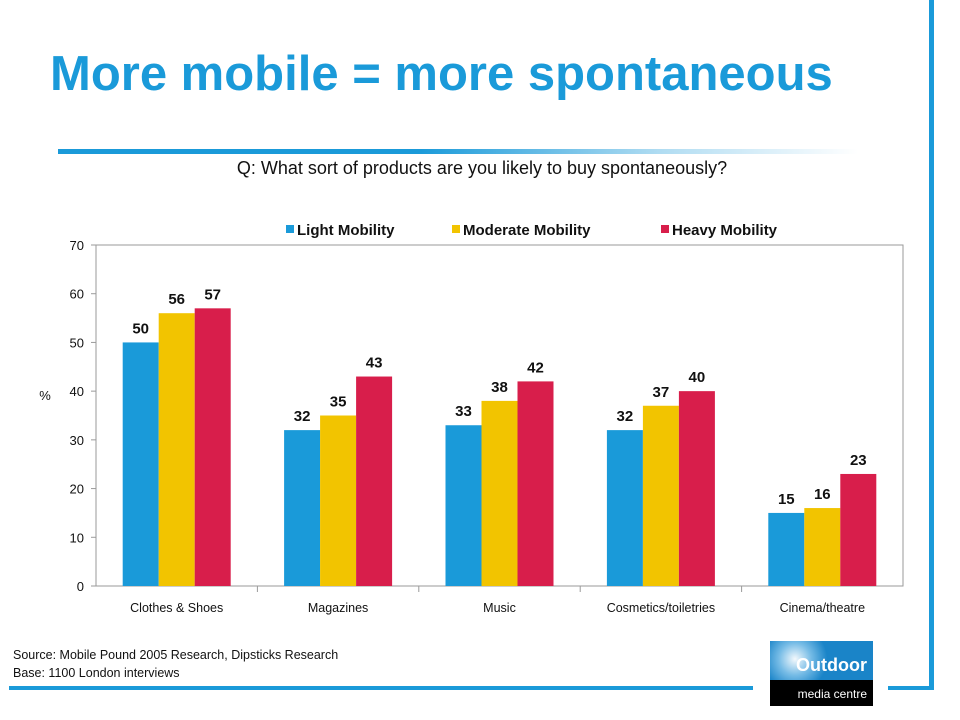  I want to click on data-label: 40, so click(697, 377).